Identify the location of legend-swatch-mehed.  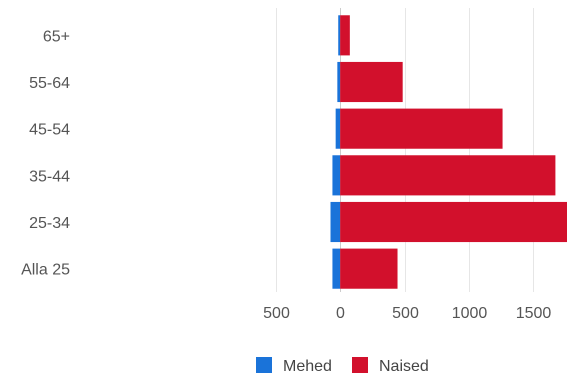
(264, 365).